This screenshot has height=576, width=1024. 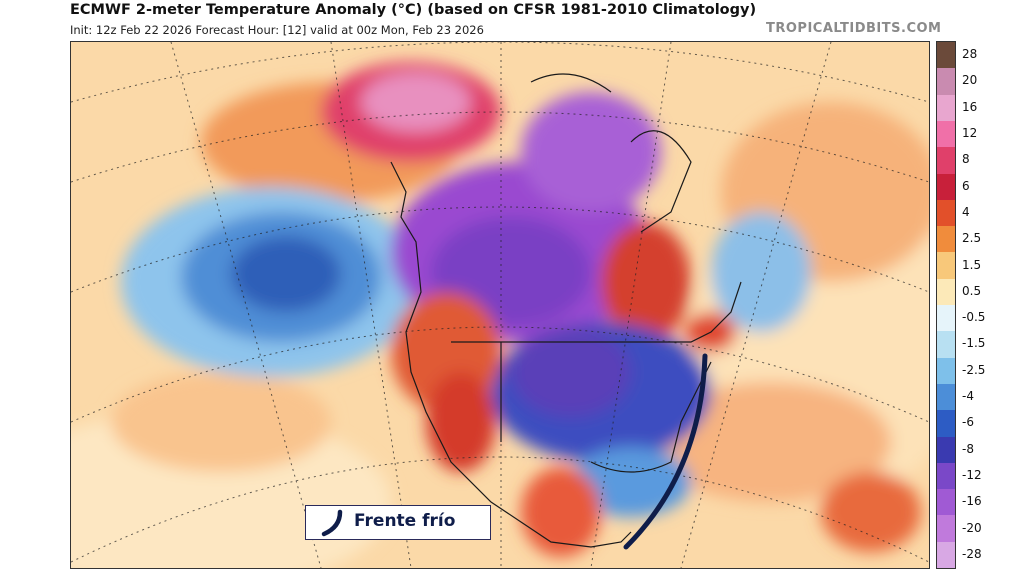 I want to click on cold-front-annotation: Frente frío, so click(x=398, y=522).